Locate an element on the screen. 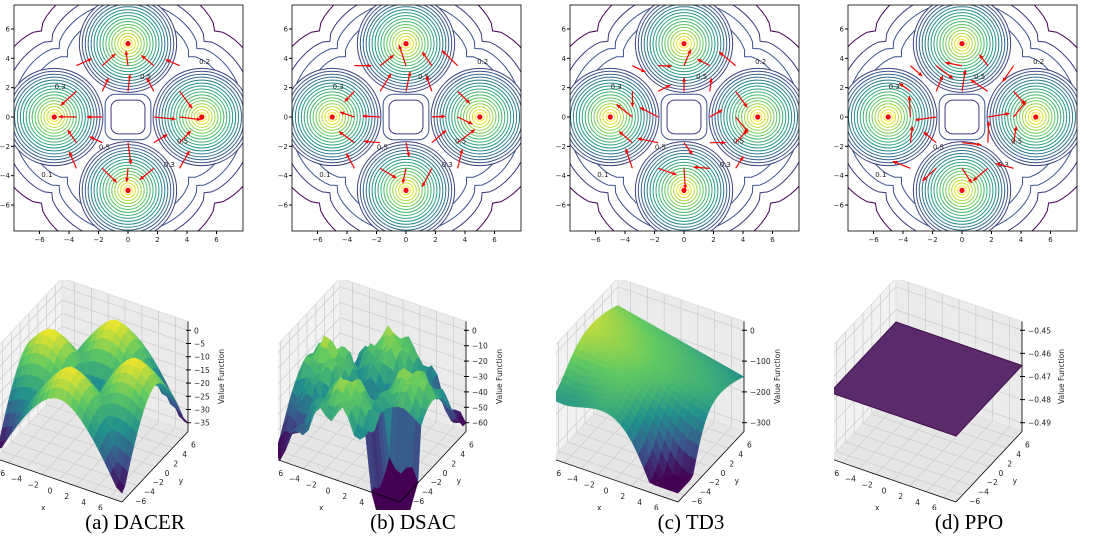  z-tick-label: −60 is located at coordinates (480, 423).